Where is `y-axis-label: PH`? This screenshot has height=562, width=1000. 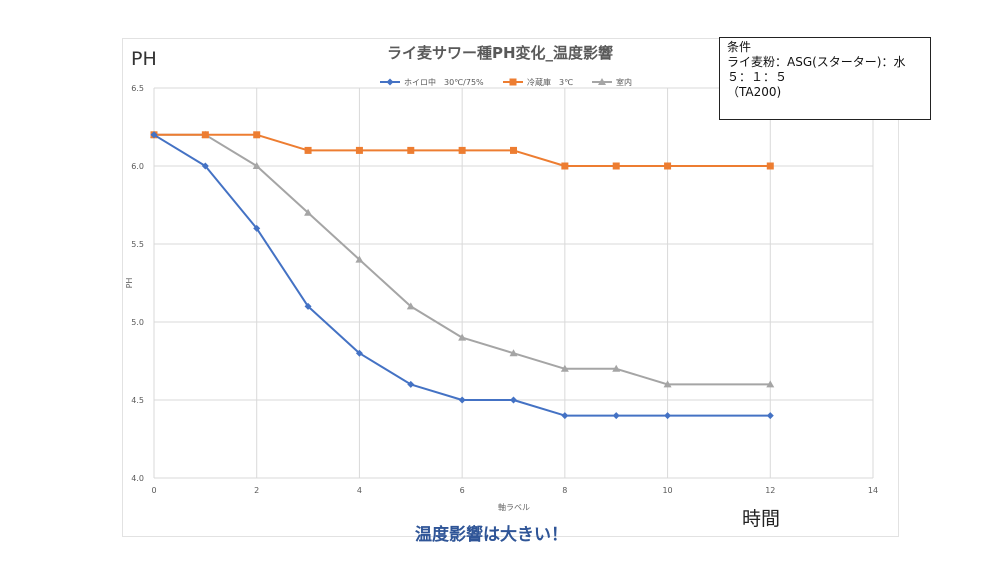
y-axis-label: PH is located at coordinates (129, 283).